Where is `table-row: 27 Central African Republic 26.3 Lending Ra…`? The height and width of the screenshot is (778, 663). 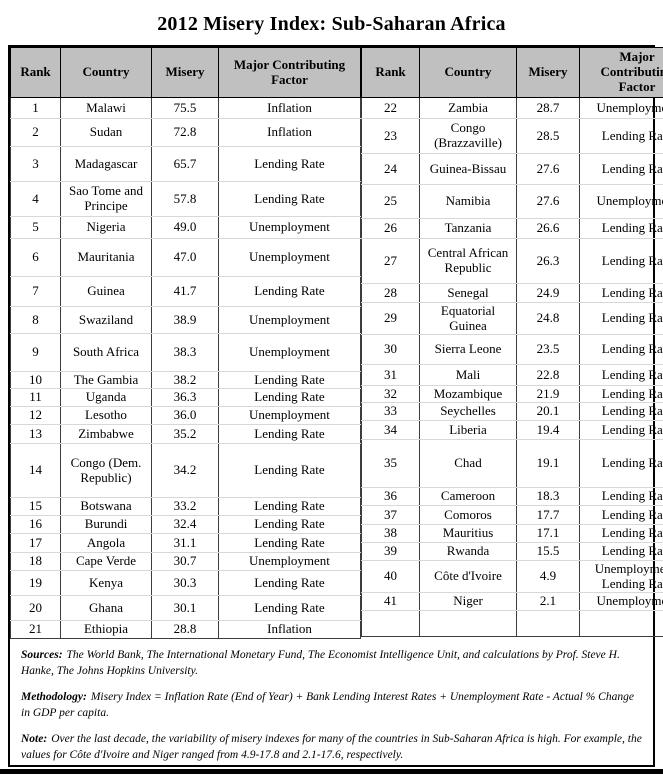
table-row: 27 Central African Republic 26.3 Lending Ra… is located at coordinates (512, 261).